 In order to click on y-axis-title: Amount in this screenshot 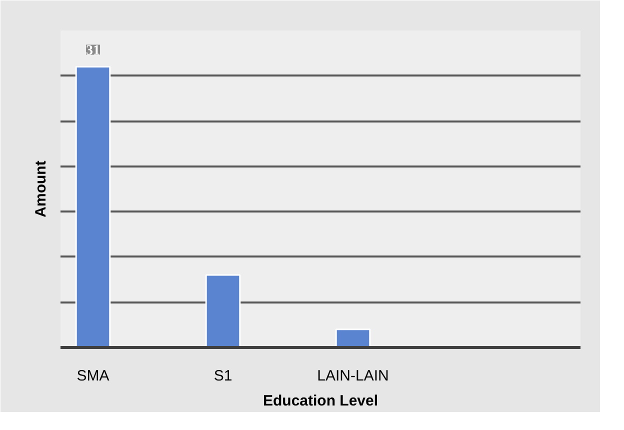, I will do `click(41, 189)`.